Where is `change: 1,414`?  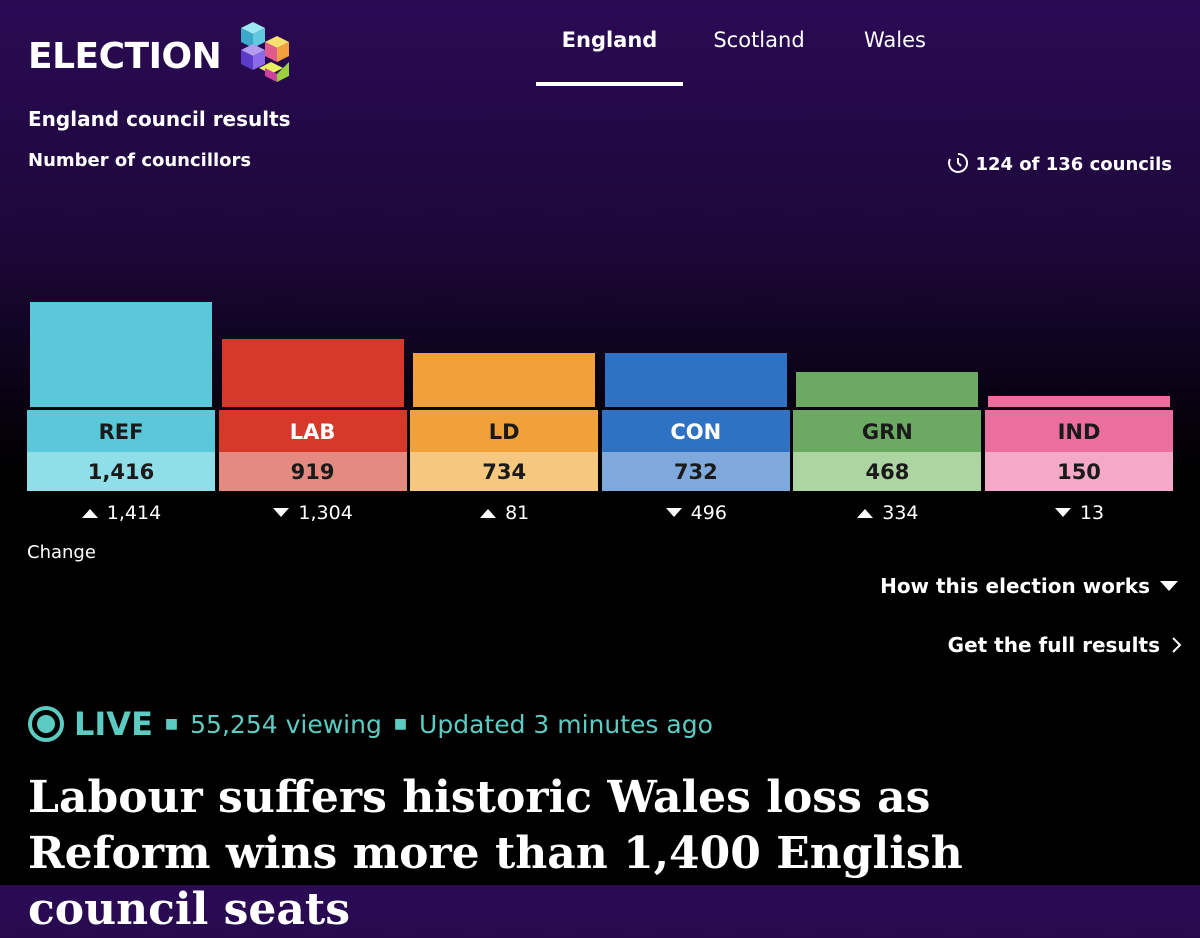 change: 1,414 is located at coordinates (121, 513).